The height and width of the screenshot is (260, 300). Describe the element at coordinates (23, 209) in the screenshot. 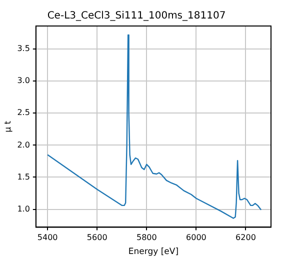

I see `y-tick-label: 1.0` at that location.